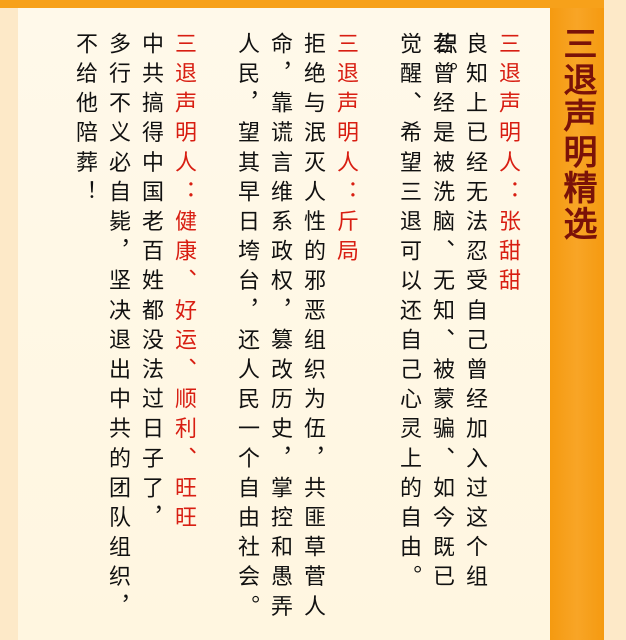 The image size is (626, 640). What do you see at coordinates (313, 4) in the screenshot?
I see `top-border` at bounding box center [313, 4].